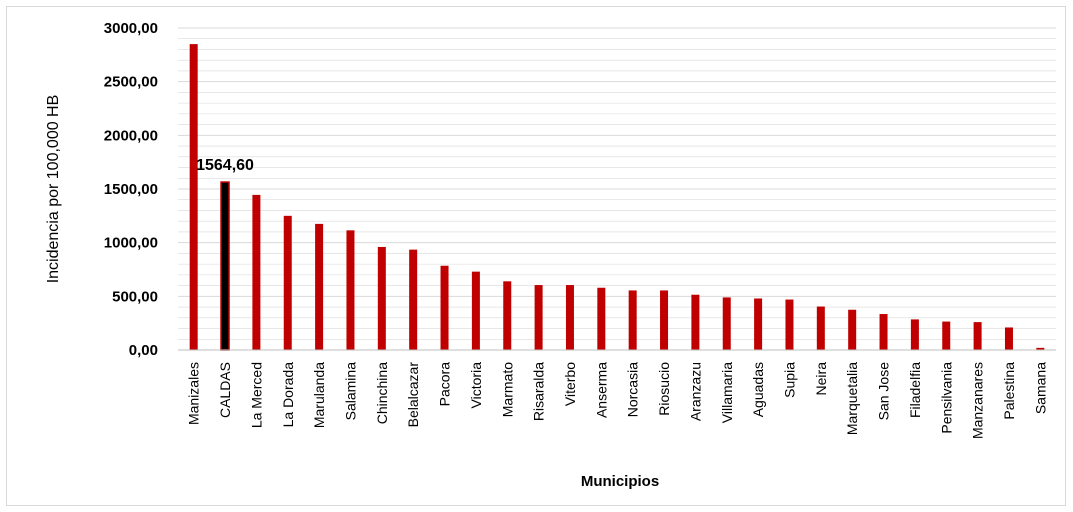 This screenshot has height=512, width=1073. Describe the element at coordinates (632, 320) in the screenshot. I see `bar-norcasia` at that location.